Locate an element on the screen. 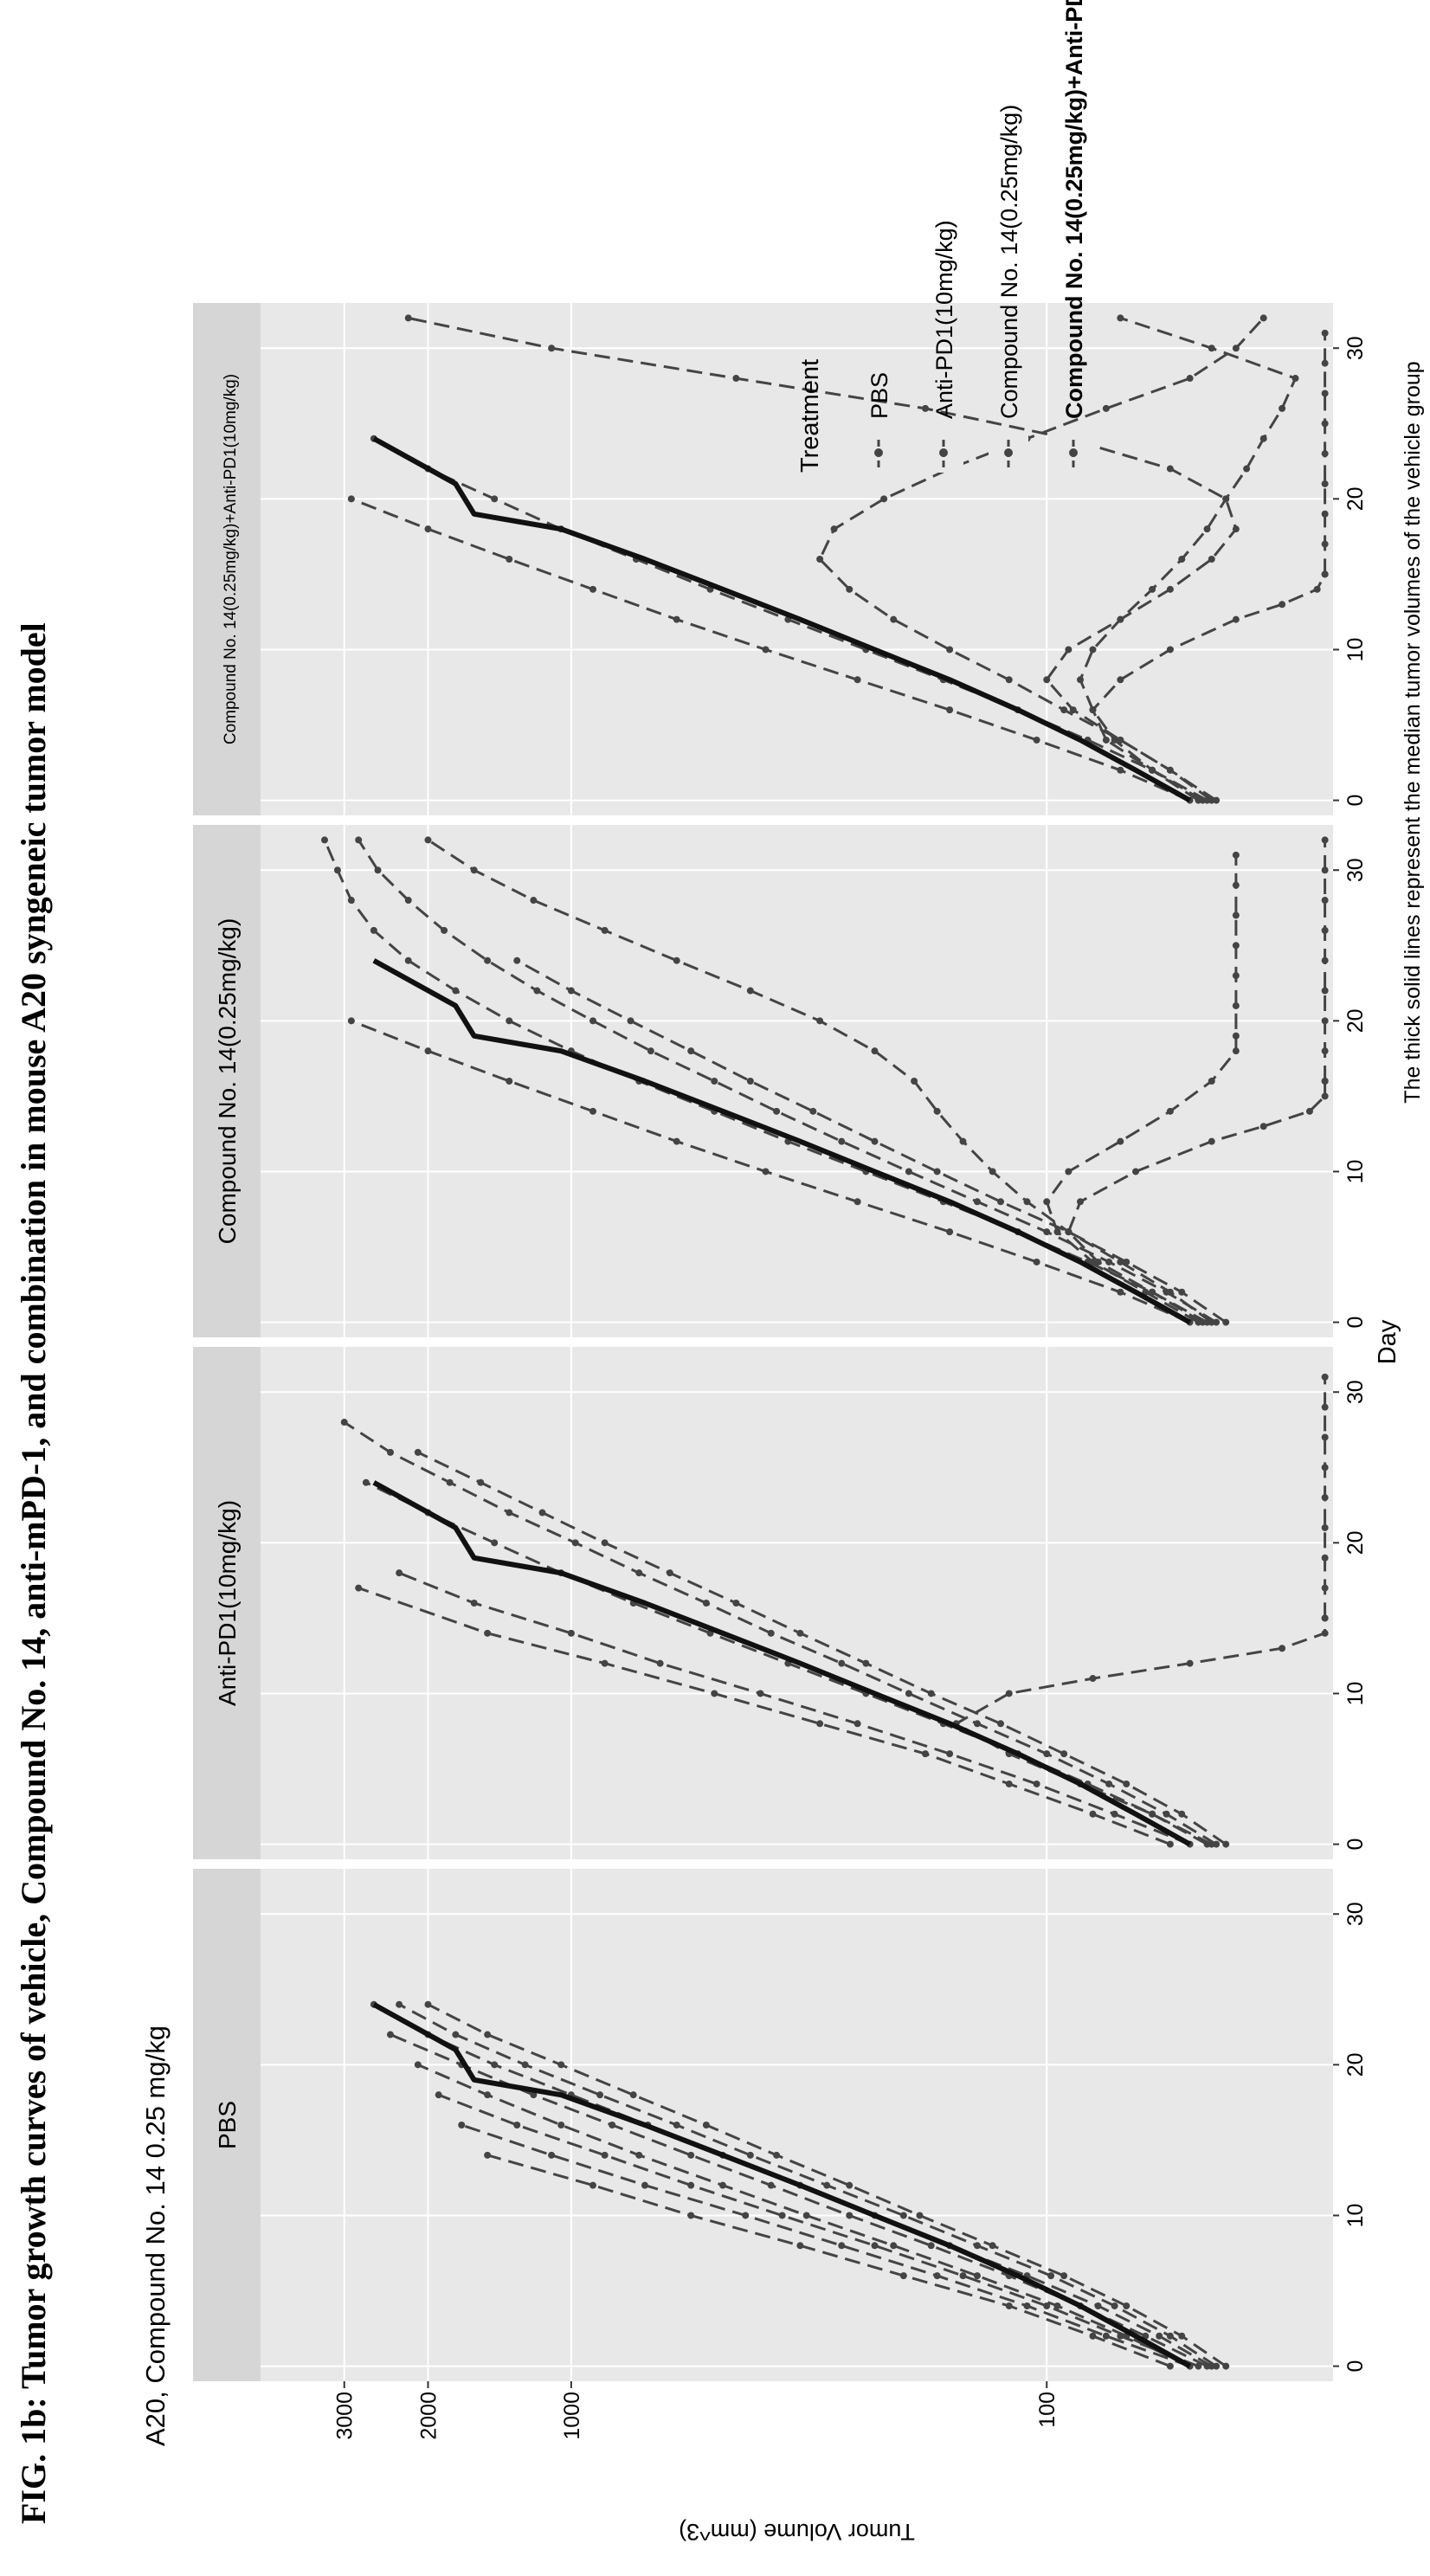  x-tick-label: 0 is located at coordinates (1356, 801).